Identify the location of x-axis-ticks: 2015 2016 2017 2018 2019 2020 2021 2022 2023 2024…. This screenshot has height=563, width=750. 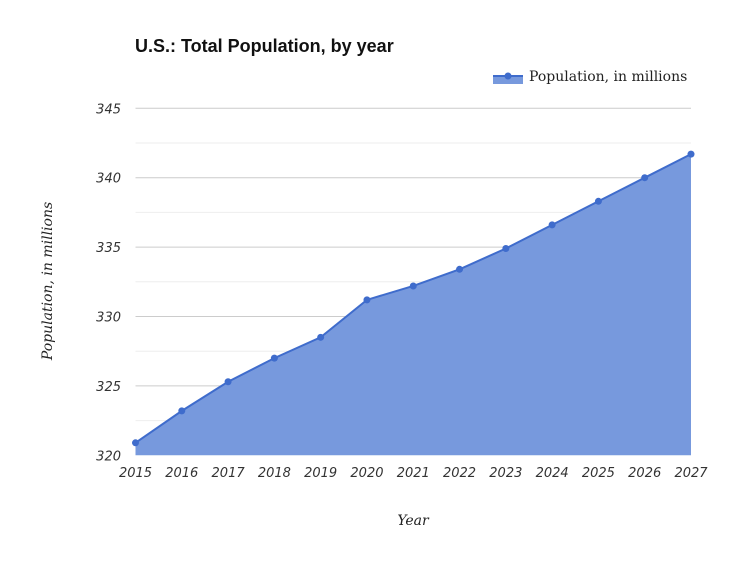
(413, 473).